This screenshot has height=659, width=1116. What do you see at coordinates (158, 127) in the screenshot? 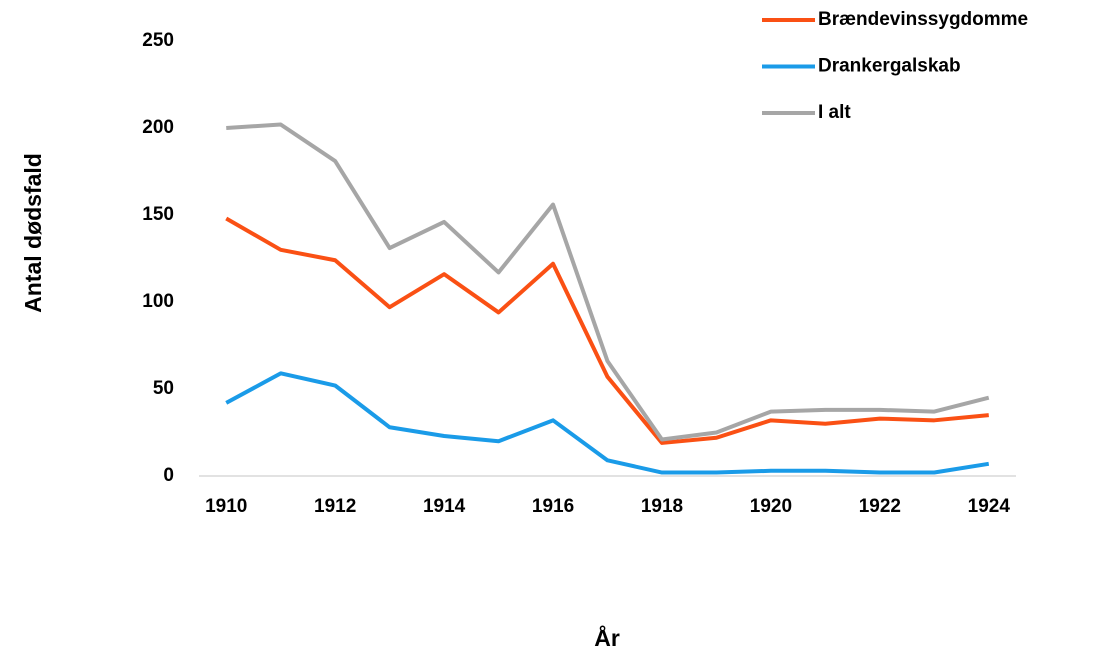
I see `y-tick-label: 200` at bounding box center [158, 127].